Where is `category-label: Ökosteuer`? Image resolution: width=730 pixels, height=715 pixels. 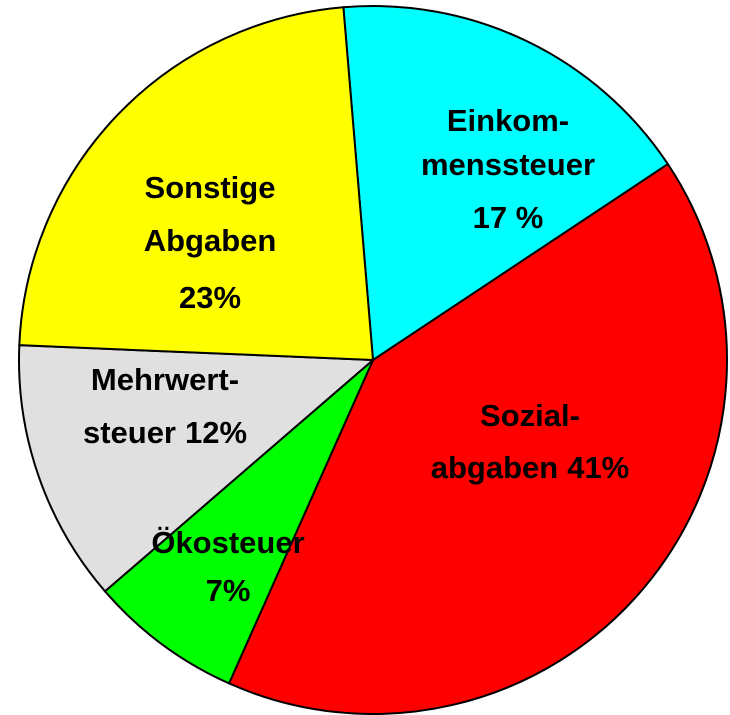 category-label: Ökosteuer is located at coordinates (227, 542).